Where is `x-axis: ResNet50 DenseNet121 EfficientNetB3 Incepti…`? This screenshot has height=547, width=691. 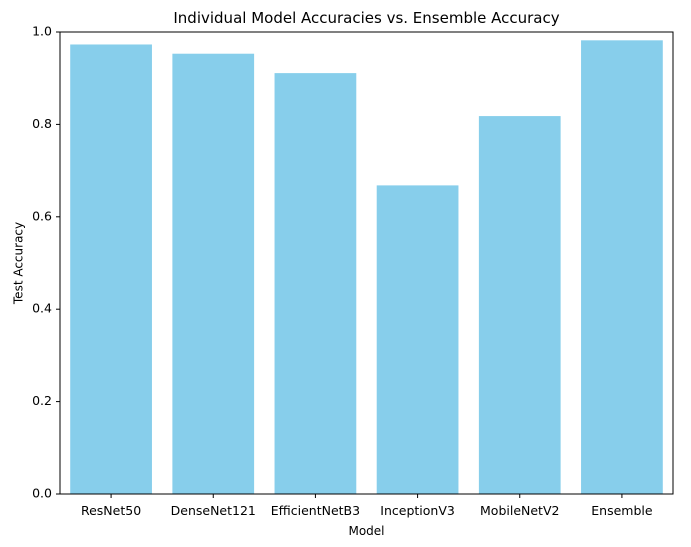
x-axis: ResNet50 DenseNet121 EfficientNetB3 Incepti… is located at coordinates (367, 506).